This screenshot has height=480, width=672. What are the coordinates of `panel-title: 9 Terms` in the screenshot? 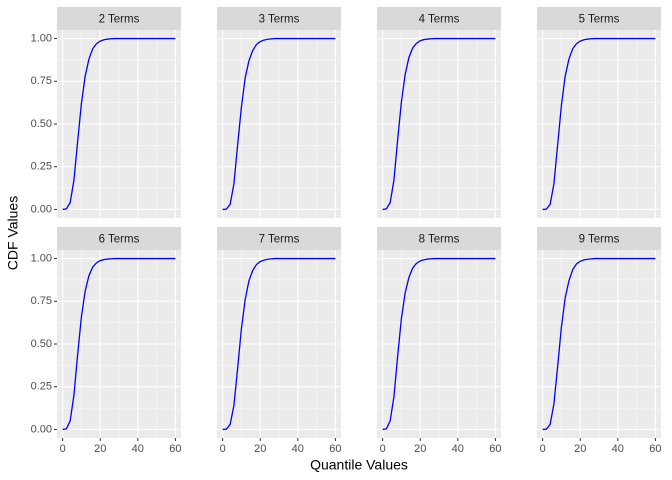 It's located at (599, 240).